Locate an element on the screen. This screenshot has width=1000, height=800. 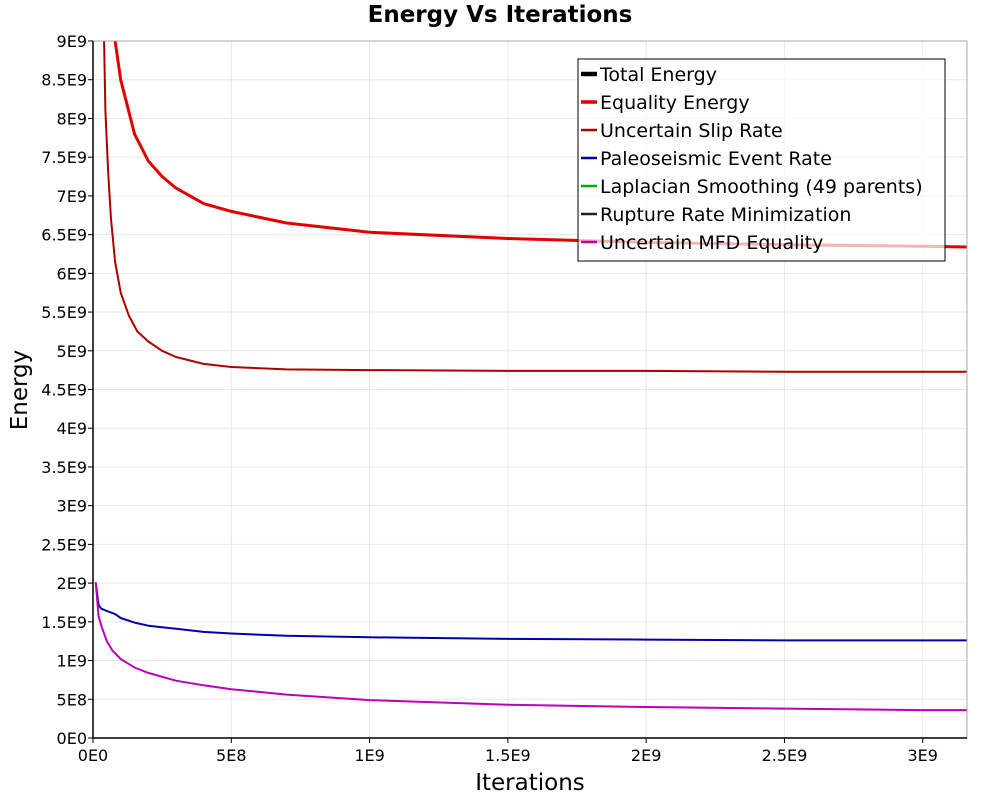
y-tick-label: 6E9 is located at coordinates (72, 273).